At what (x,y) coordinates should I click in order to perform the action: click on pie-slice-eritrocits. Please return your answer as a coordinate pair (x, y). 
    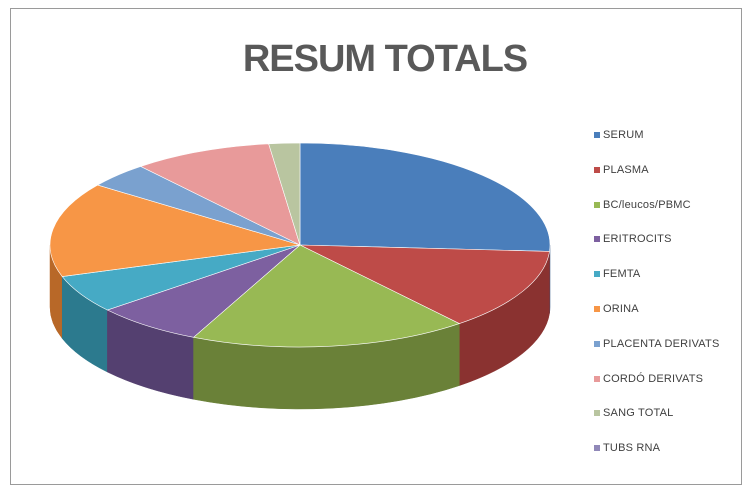
    Looking at the image, I should click on (203, 291).